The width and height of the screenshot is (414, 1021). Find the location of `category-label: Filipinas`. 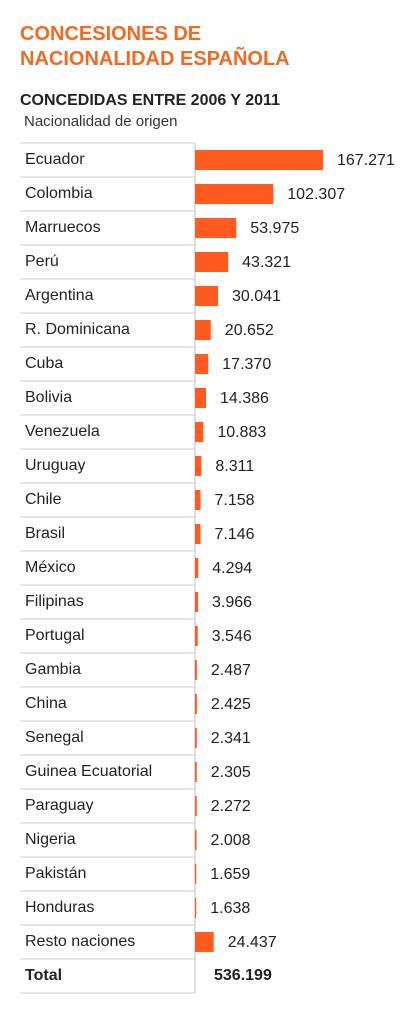

category-label: Filipinas is located at coordinates (54, 601).